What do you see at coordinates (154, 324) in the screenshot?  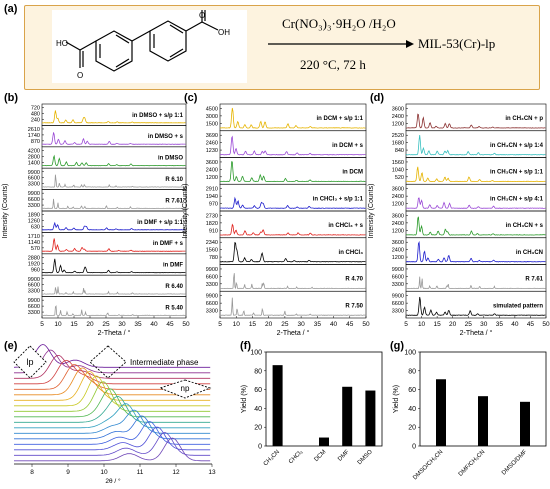 I see `x-tick-label: 40` at bounding box center [154, 324].